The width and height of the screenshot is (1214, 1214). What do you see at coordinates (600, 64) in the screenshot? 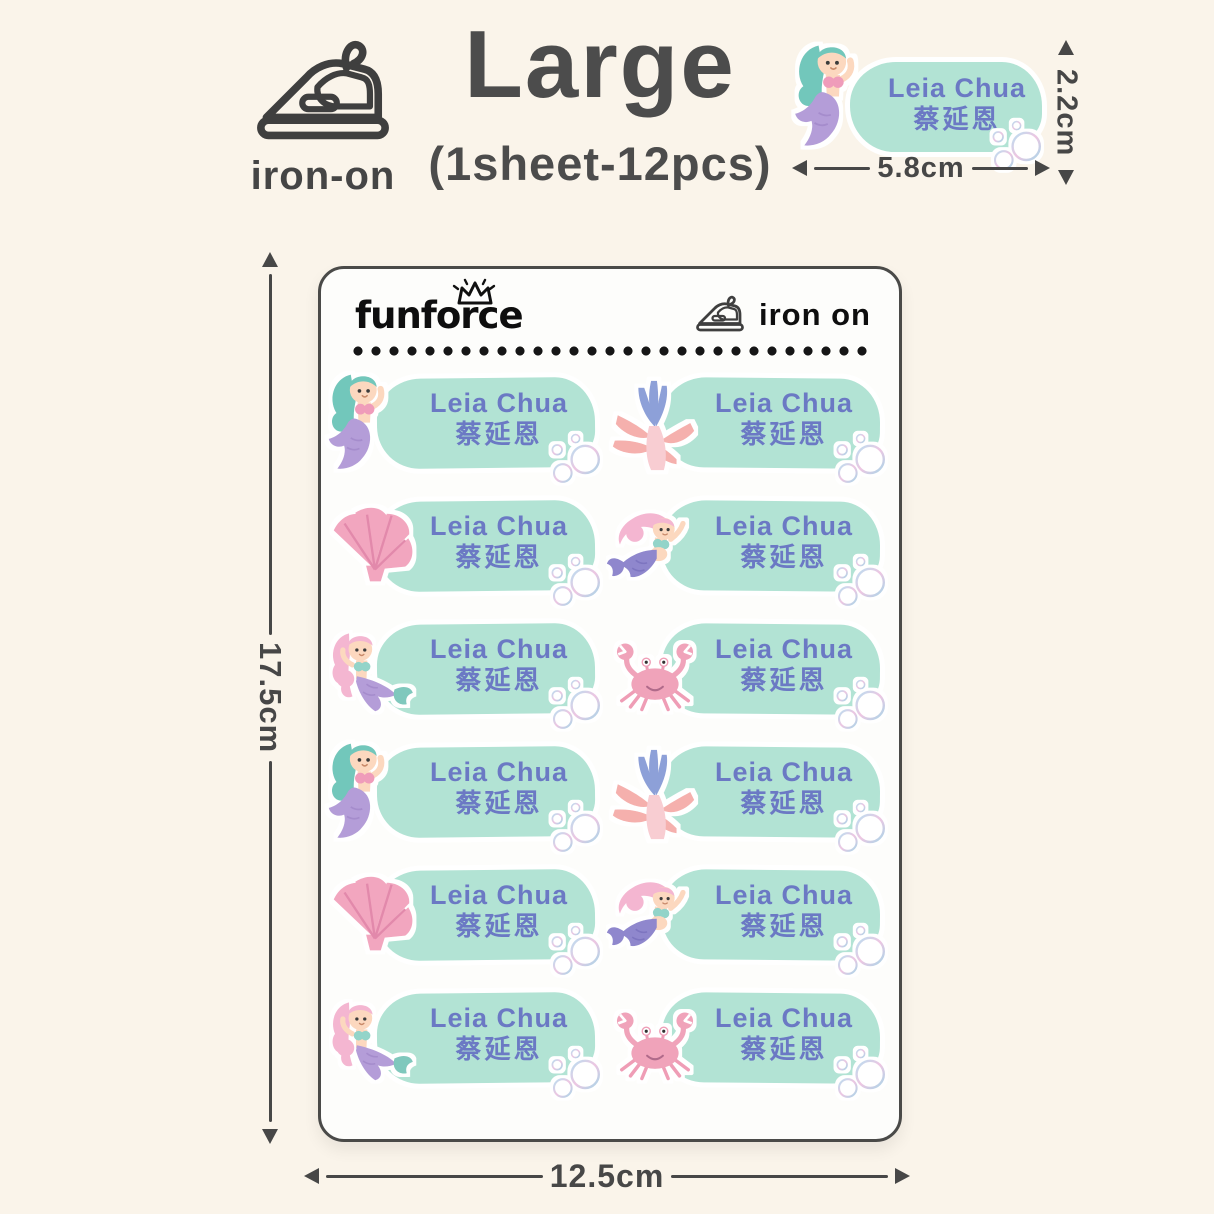
I see `size-title: Large` at bounding box center [600, 64].